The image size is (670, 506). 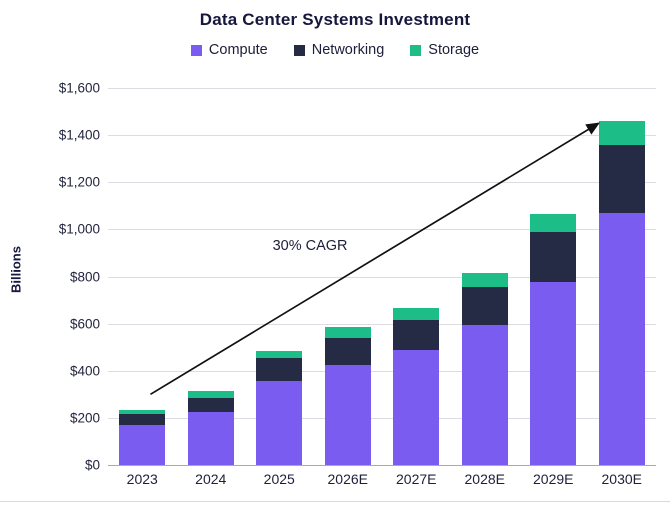 What do you see at coordinates (553, 479) in the screenshot?
I see `x-tick-label: 2029E` at bounding box center [553, 479].